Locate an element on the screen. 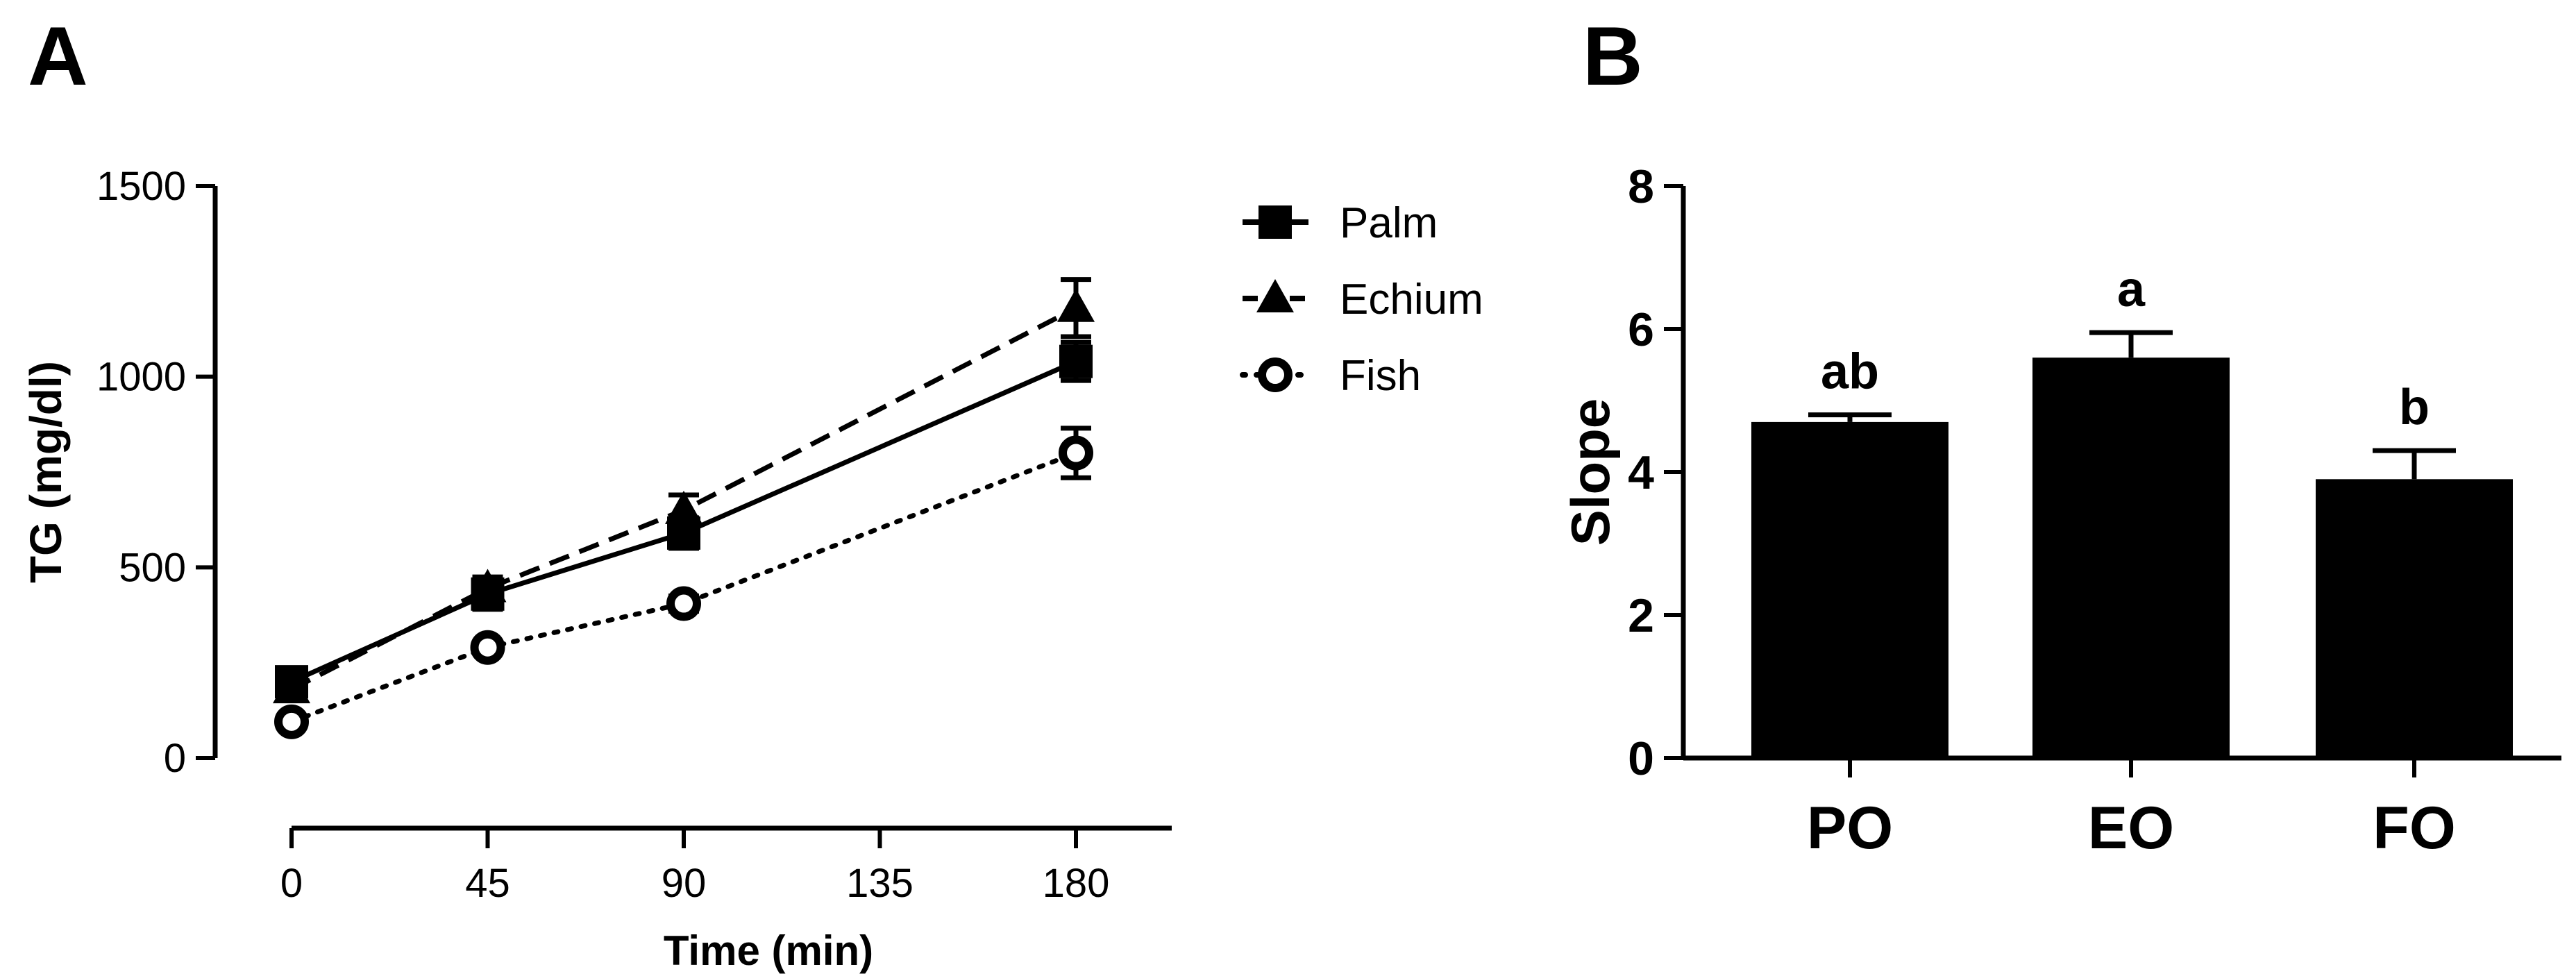 This screenshot has height=976, width=2576. panel-b-label: B is located at coordinates (1613, 57).